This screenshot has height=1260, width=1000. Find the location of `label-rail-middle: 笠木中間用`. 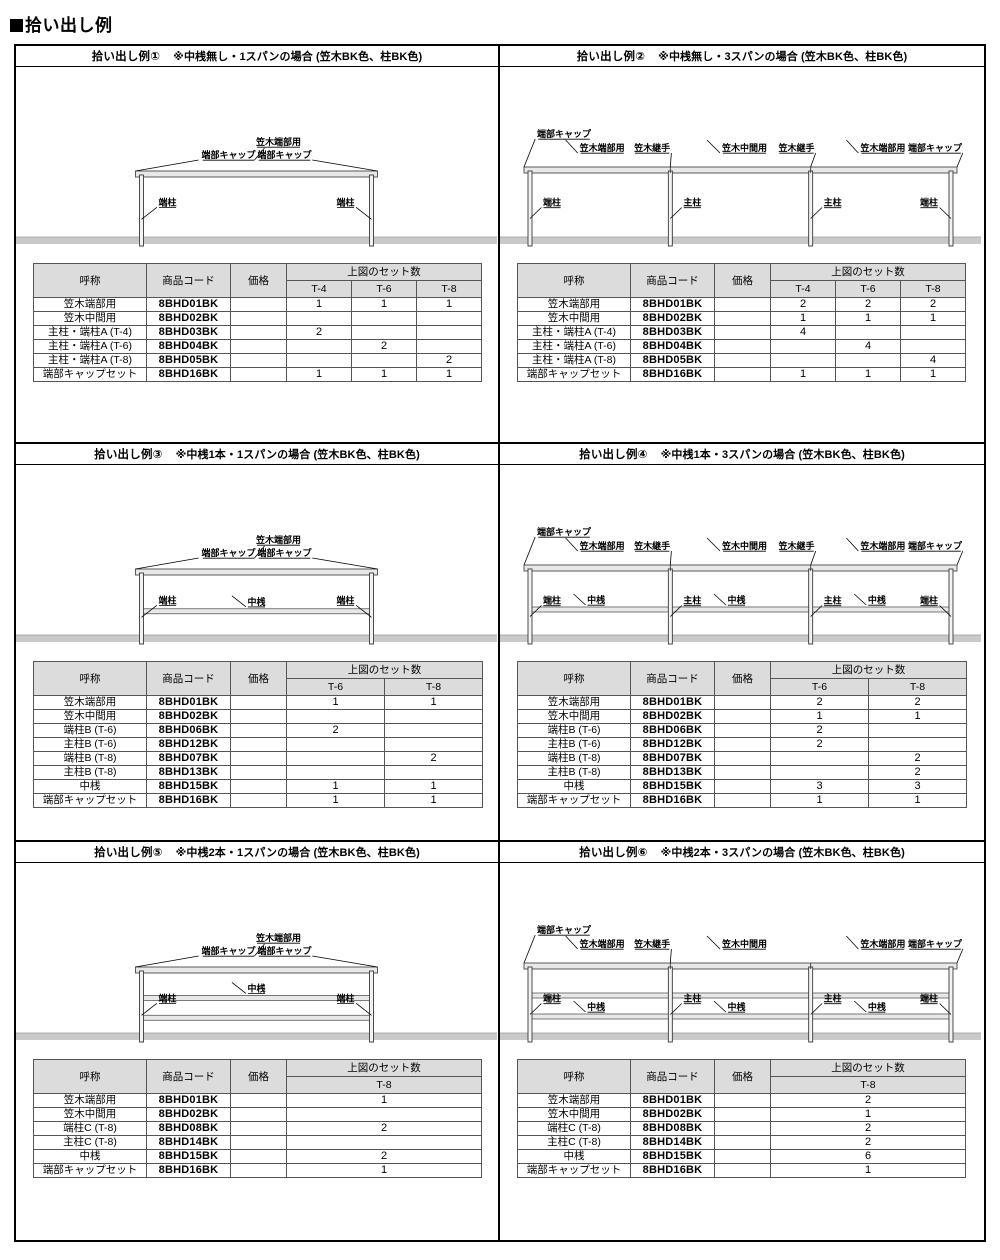

label-rail-middle: 笠木中間用 is located at coordinates (744, 545).